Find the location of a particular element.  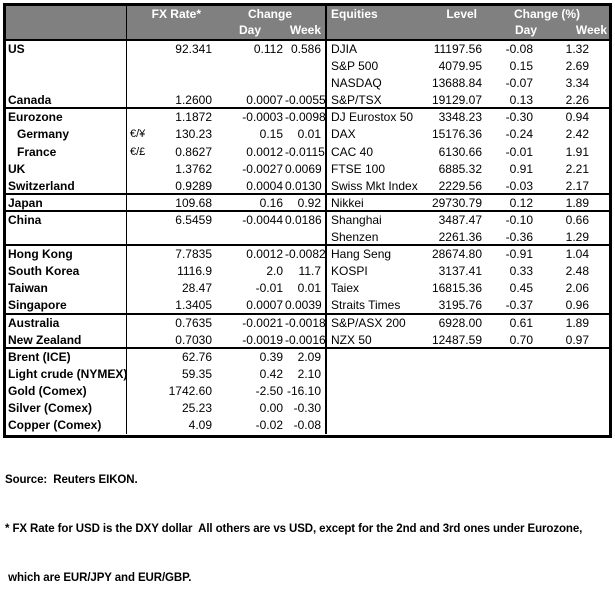

fx-rate-cell: 59.35 is located at coordinates (196, 373).